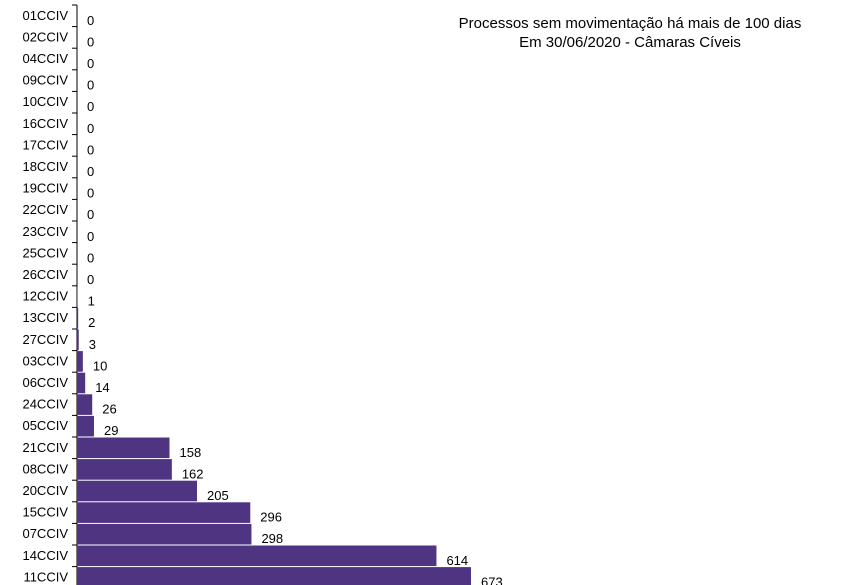 The width and height of the screenshot is (864, 585). Describe the element at coordinates (45, 512) in the screenshot. I see `category-label: 15CCIV` at that location.